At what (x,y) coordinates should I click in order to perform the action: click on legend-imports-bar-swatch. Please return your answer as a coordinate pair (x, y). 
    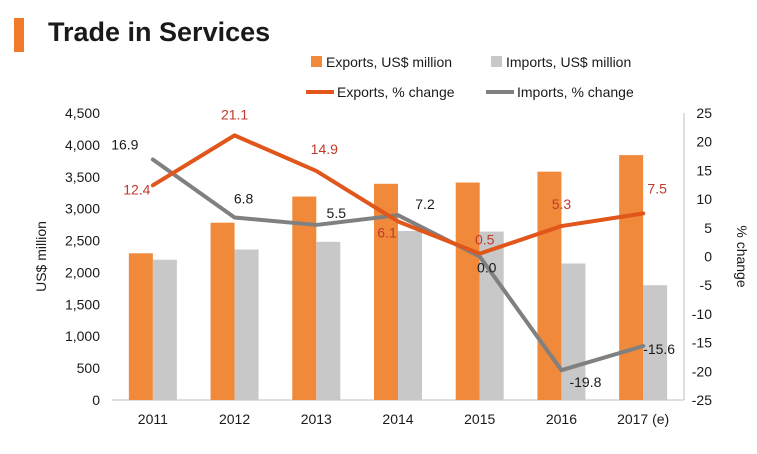
    Looking at the image, I should click on (496, 61).